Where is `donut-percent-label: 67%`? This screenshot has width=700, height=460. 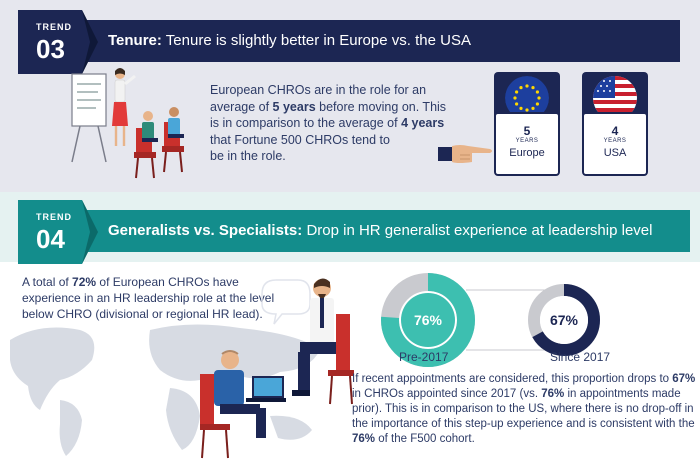 donut-percent-label: 67% is located at coordinates (564, 320).